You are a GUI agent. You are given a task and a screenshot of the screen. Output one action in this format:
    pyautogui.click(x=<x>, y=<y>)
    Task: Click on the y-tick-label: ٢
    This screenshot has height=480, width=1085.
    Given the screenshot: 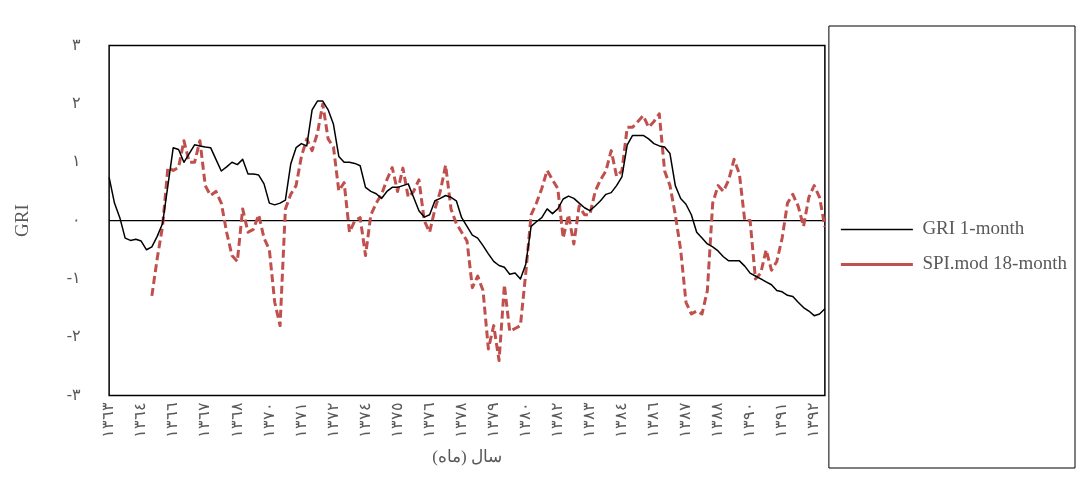 What is the action you would take?
    pyautogui.click(x=77, y=103)
    